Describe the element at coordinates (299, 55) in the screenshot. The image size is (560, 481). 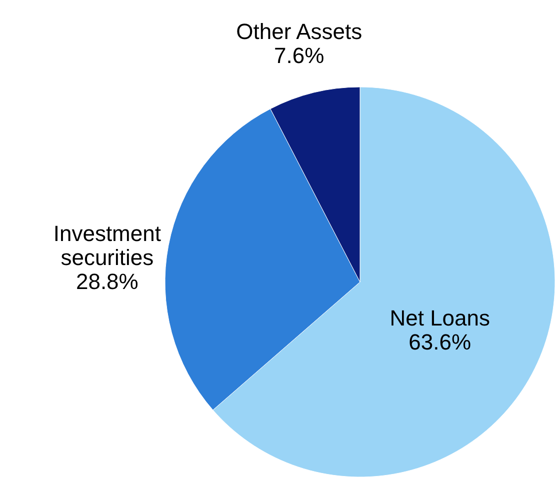
I see `data-label: 7.6%` at that location.